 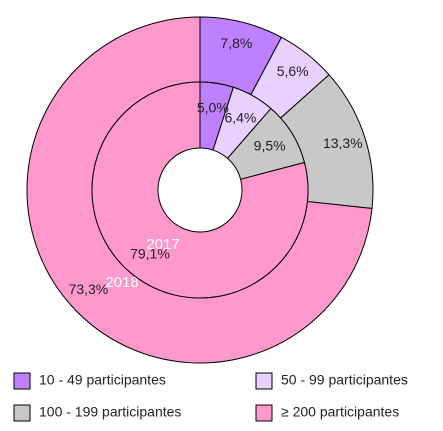 What do you see at coordinates (102, 380) in the screenshot?
I see `legend-label: 10 - 49 participantes` at bounding box center [102, 380].